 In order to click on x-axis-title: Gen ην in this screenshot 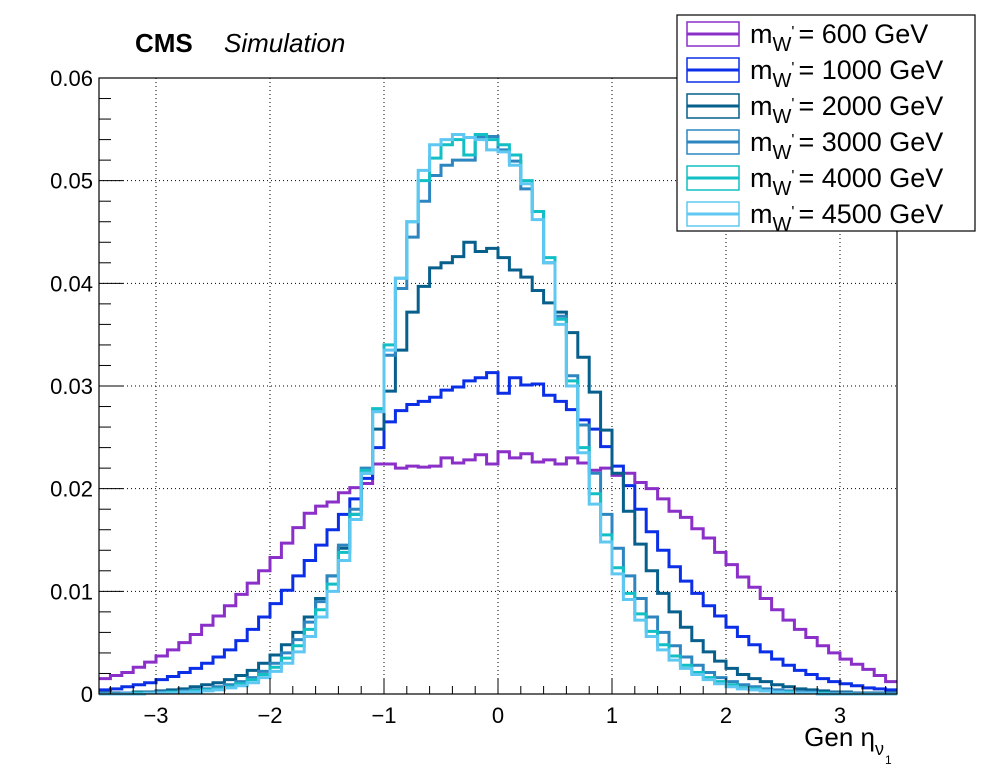, I will do `click(844, 740)`.